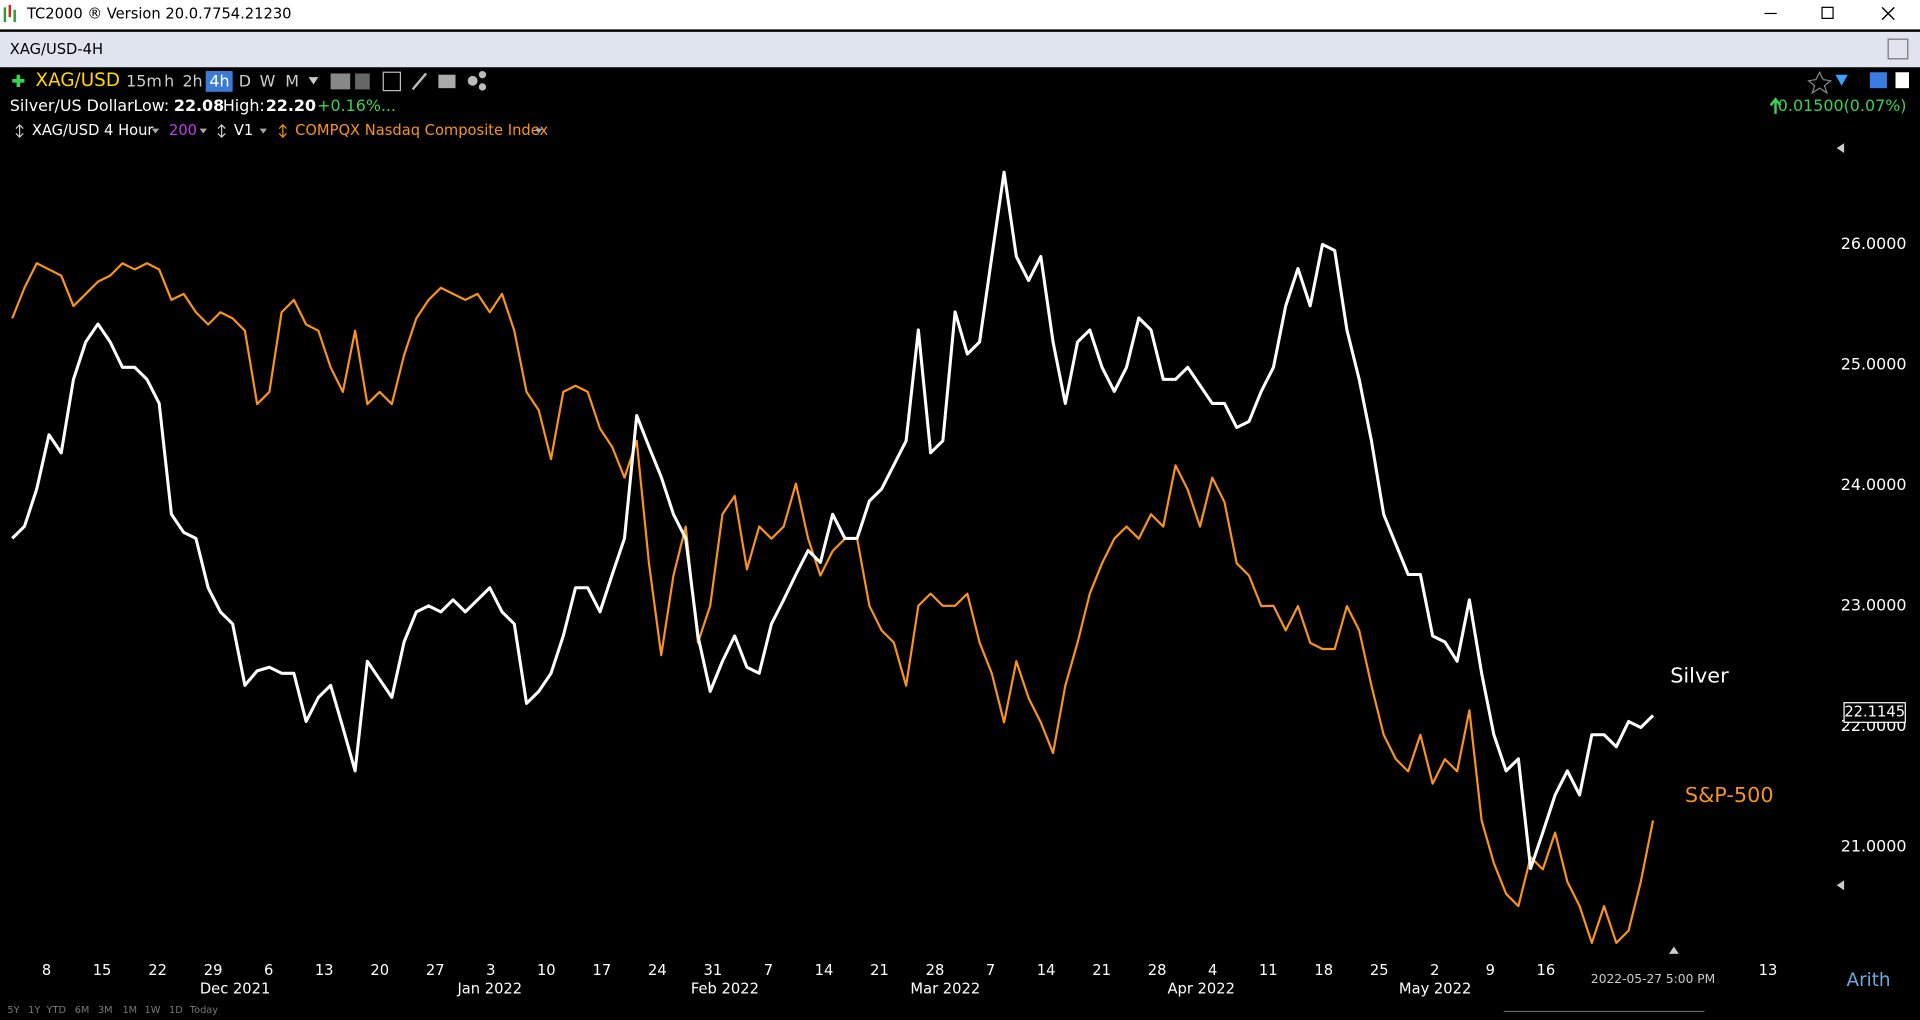 This screenshot has height=1020, width=1920. Describe the element at coordinates (192, 81) in the screenshot. I see `interval-button: 2h` at that location.